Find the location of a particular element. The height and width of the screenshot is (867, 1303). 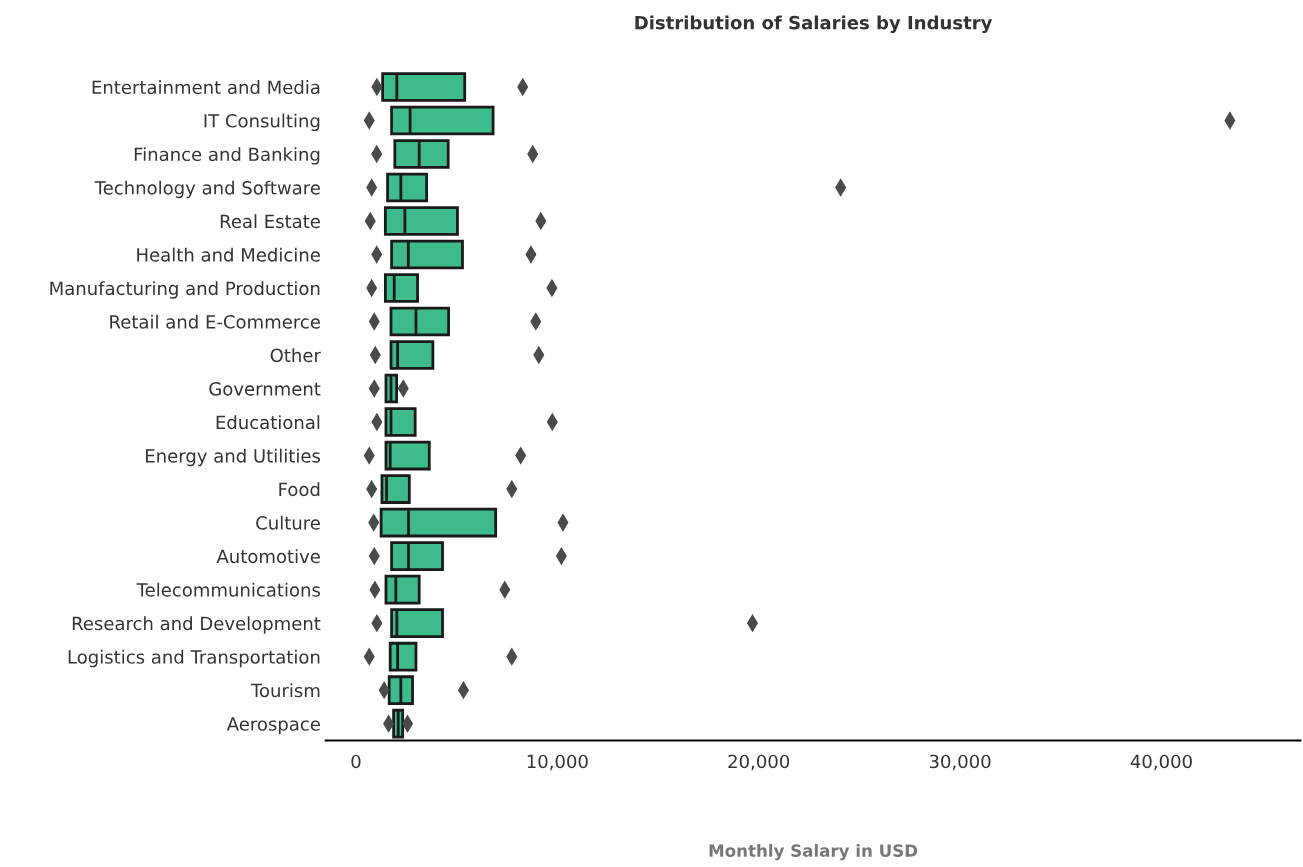

y-tick-label: Logistics and Transportation is located at coordinates (194, 658).